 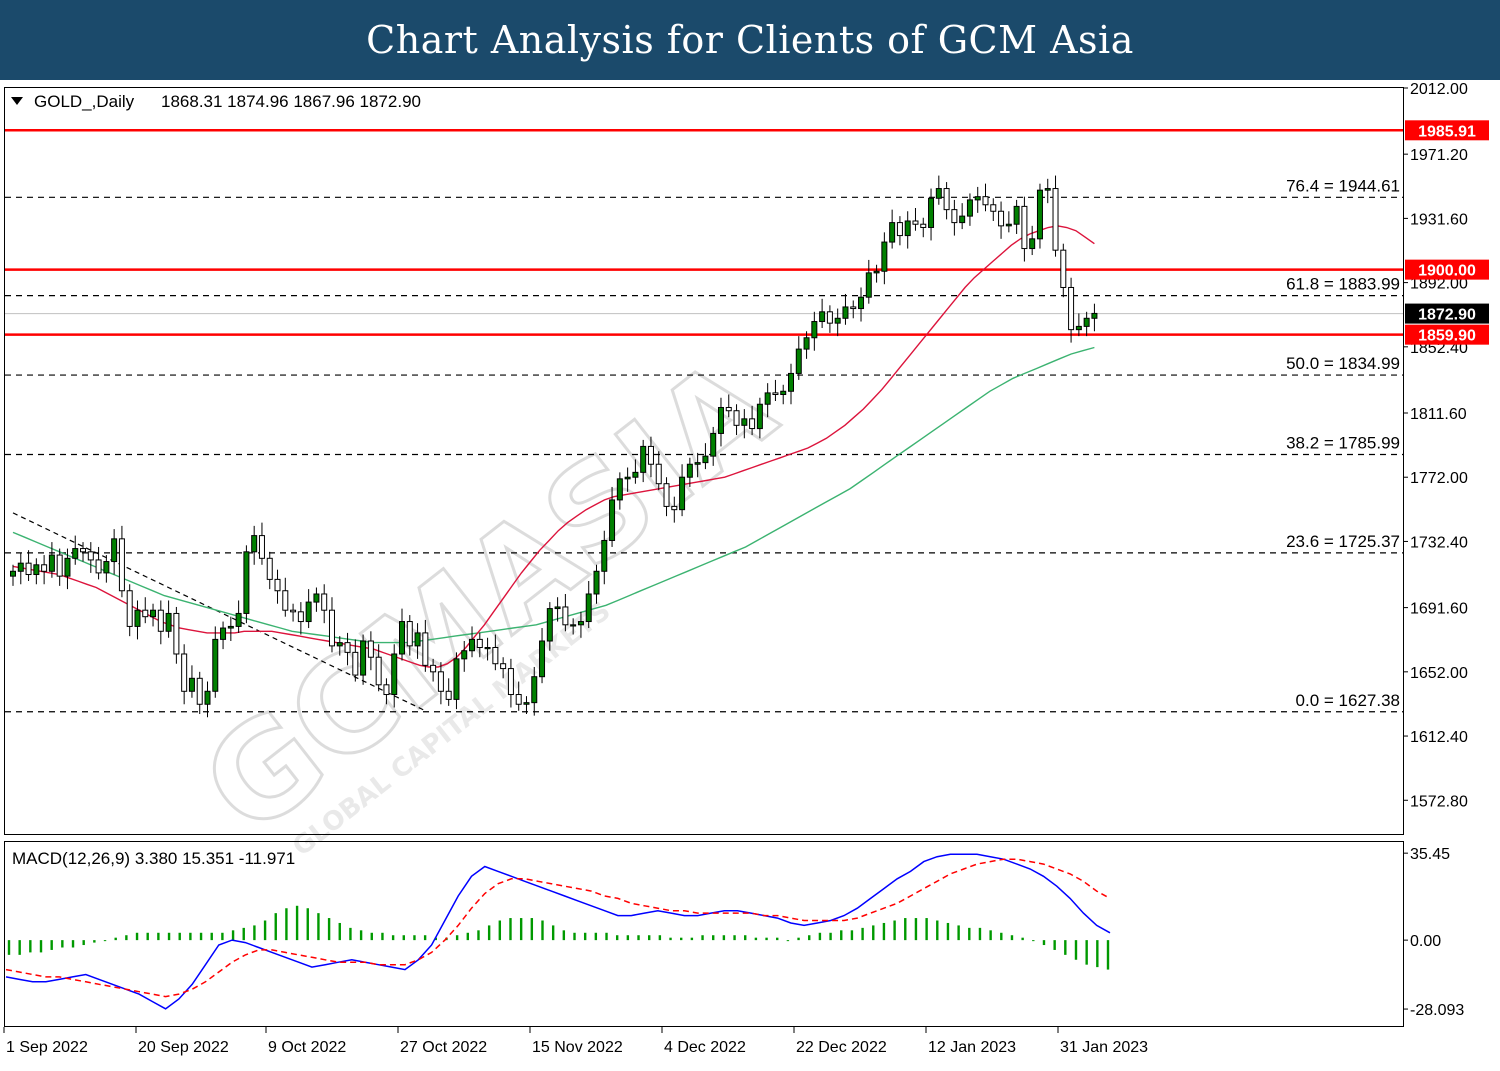 What do you see at coordinates (1439, 478) in the screenshot?
I see `y-tick-label-6: 1772.00` at bounding box center [1439, 478].